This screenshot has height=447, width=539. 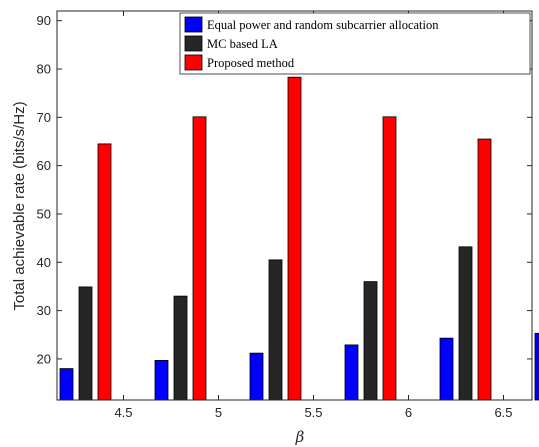 I want to click on x-tick-label: 6, so click(x=408, y=412).